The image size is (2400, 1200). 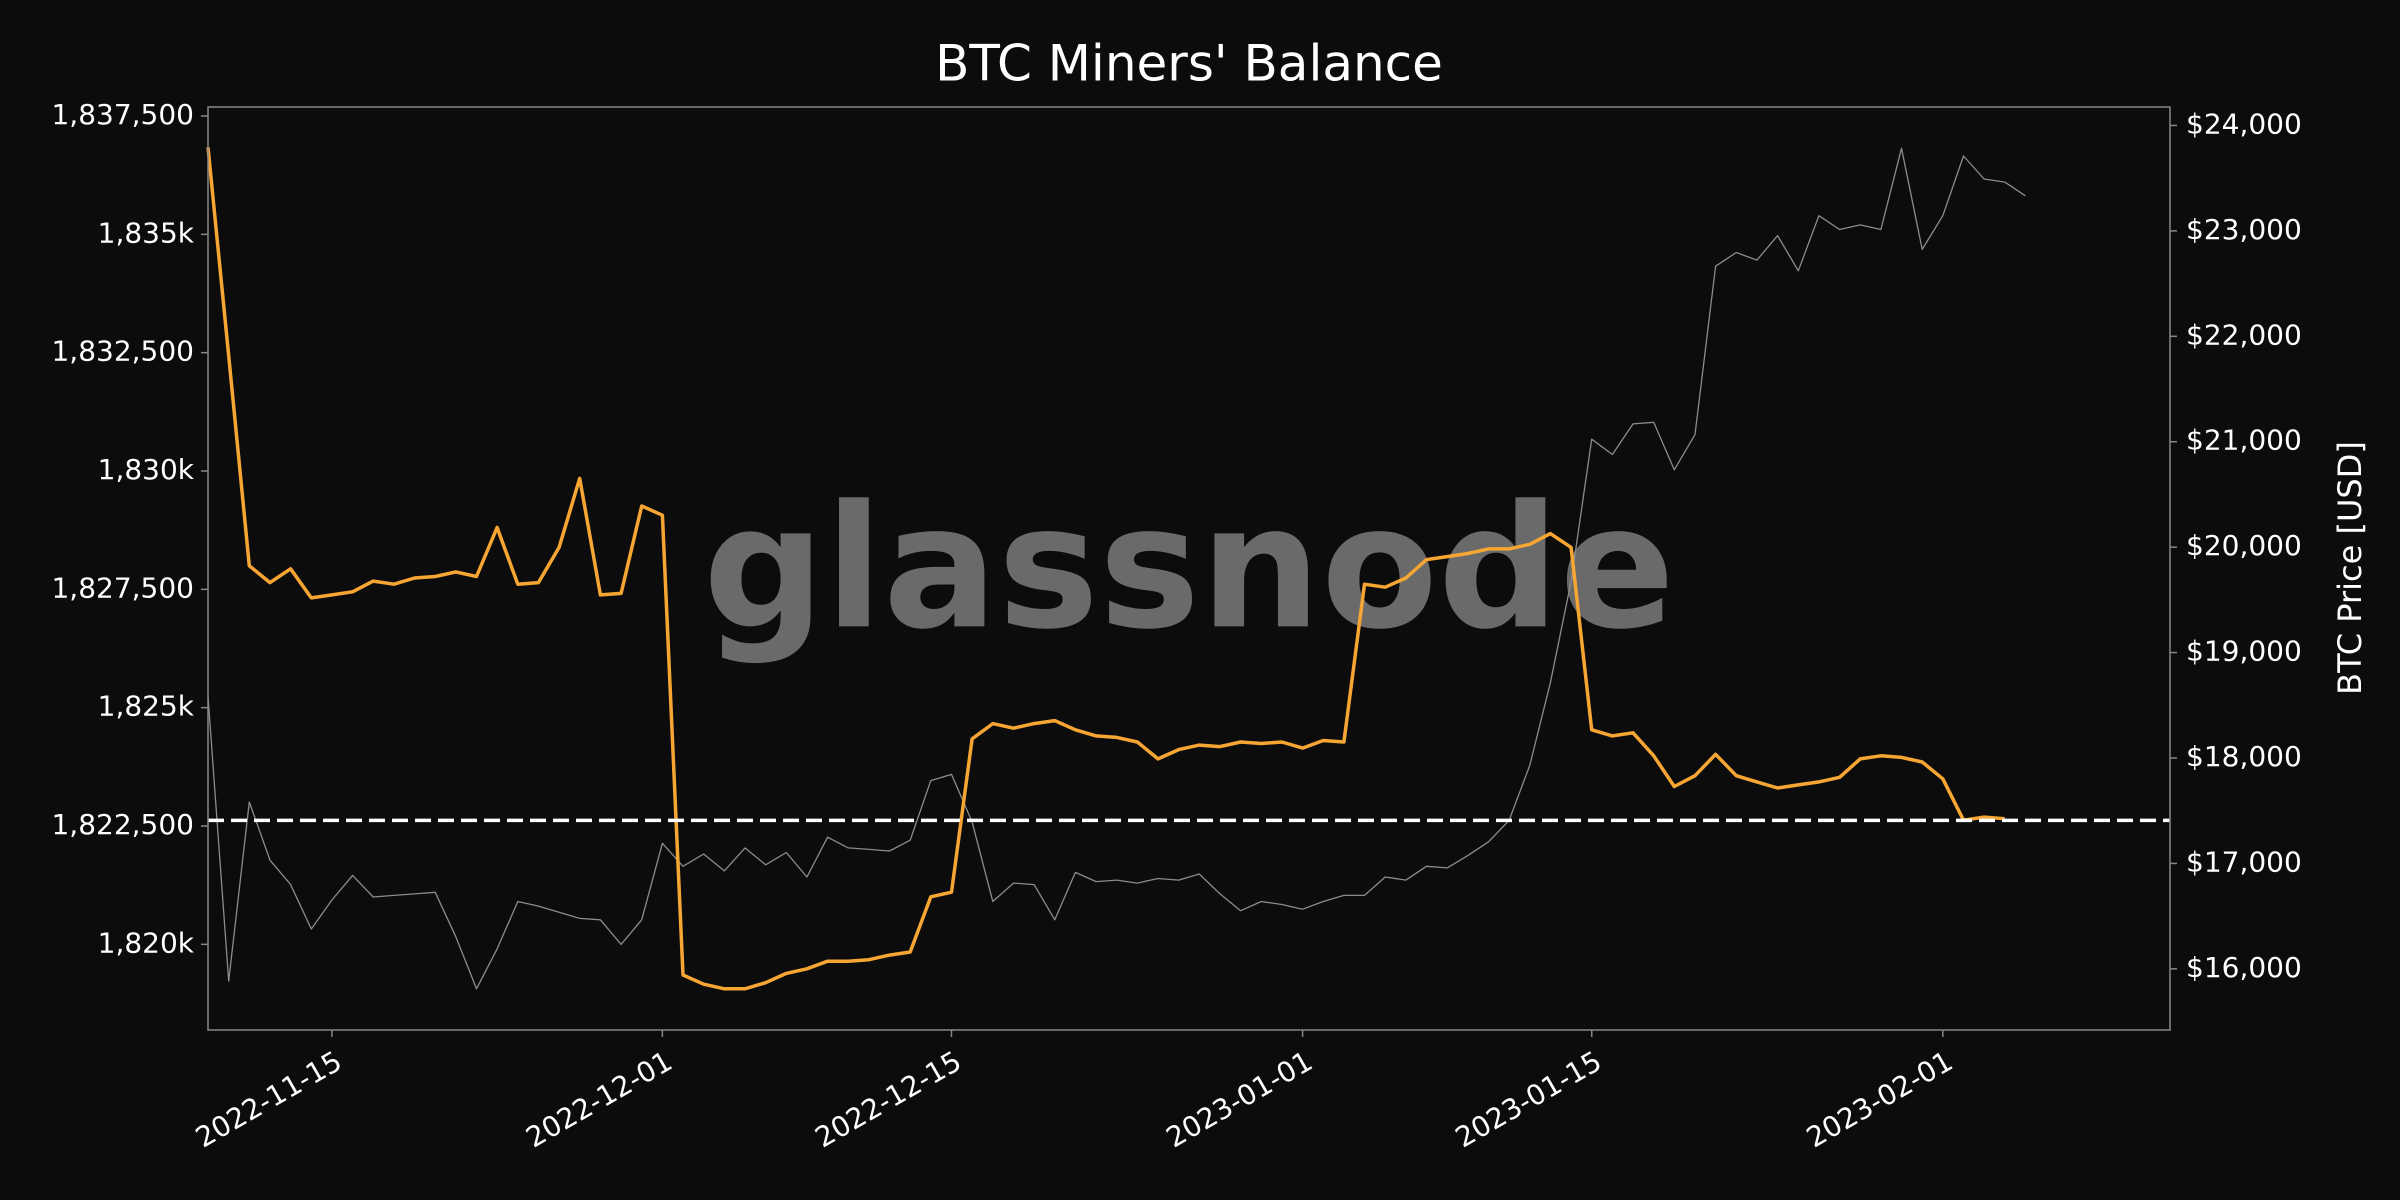 I want to click on y-tick-label: 1,825k, so click(x=146, y=706).